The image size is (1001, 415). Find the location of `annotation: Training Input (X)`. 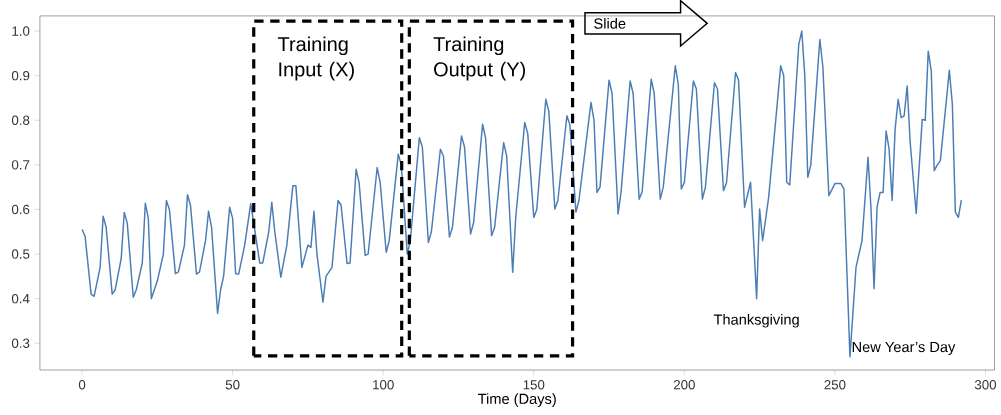

annotation: Training Input (X) is located at coordinates (315, 58).